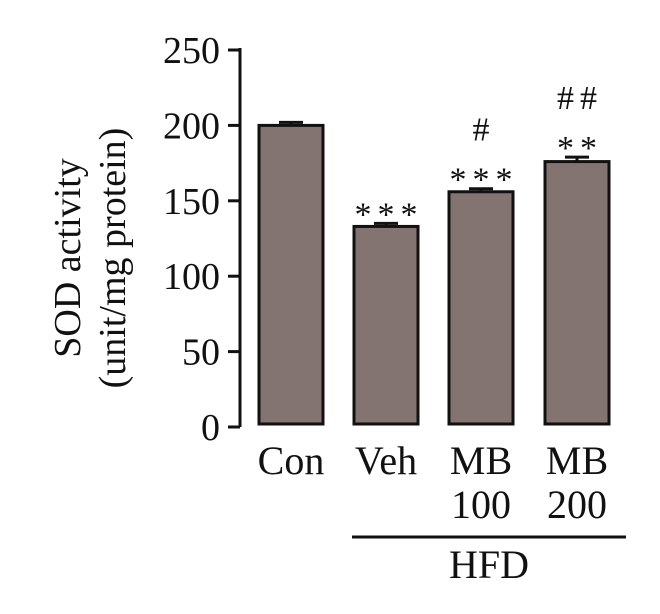  I want to click on y-axis-label: SOD activity (unit/mg protein), so click(90, 258).